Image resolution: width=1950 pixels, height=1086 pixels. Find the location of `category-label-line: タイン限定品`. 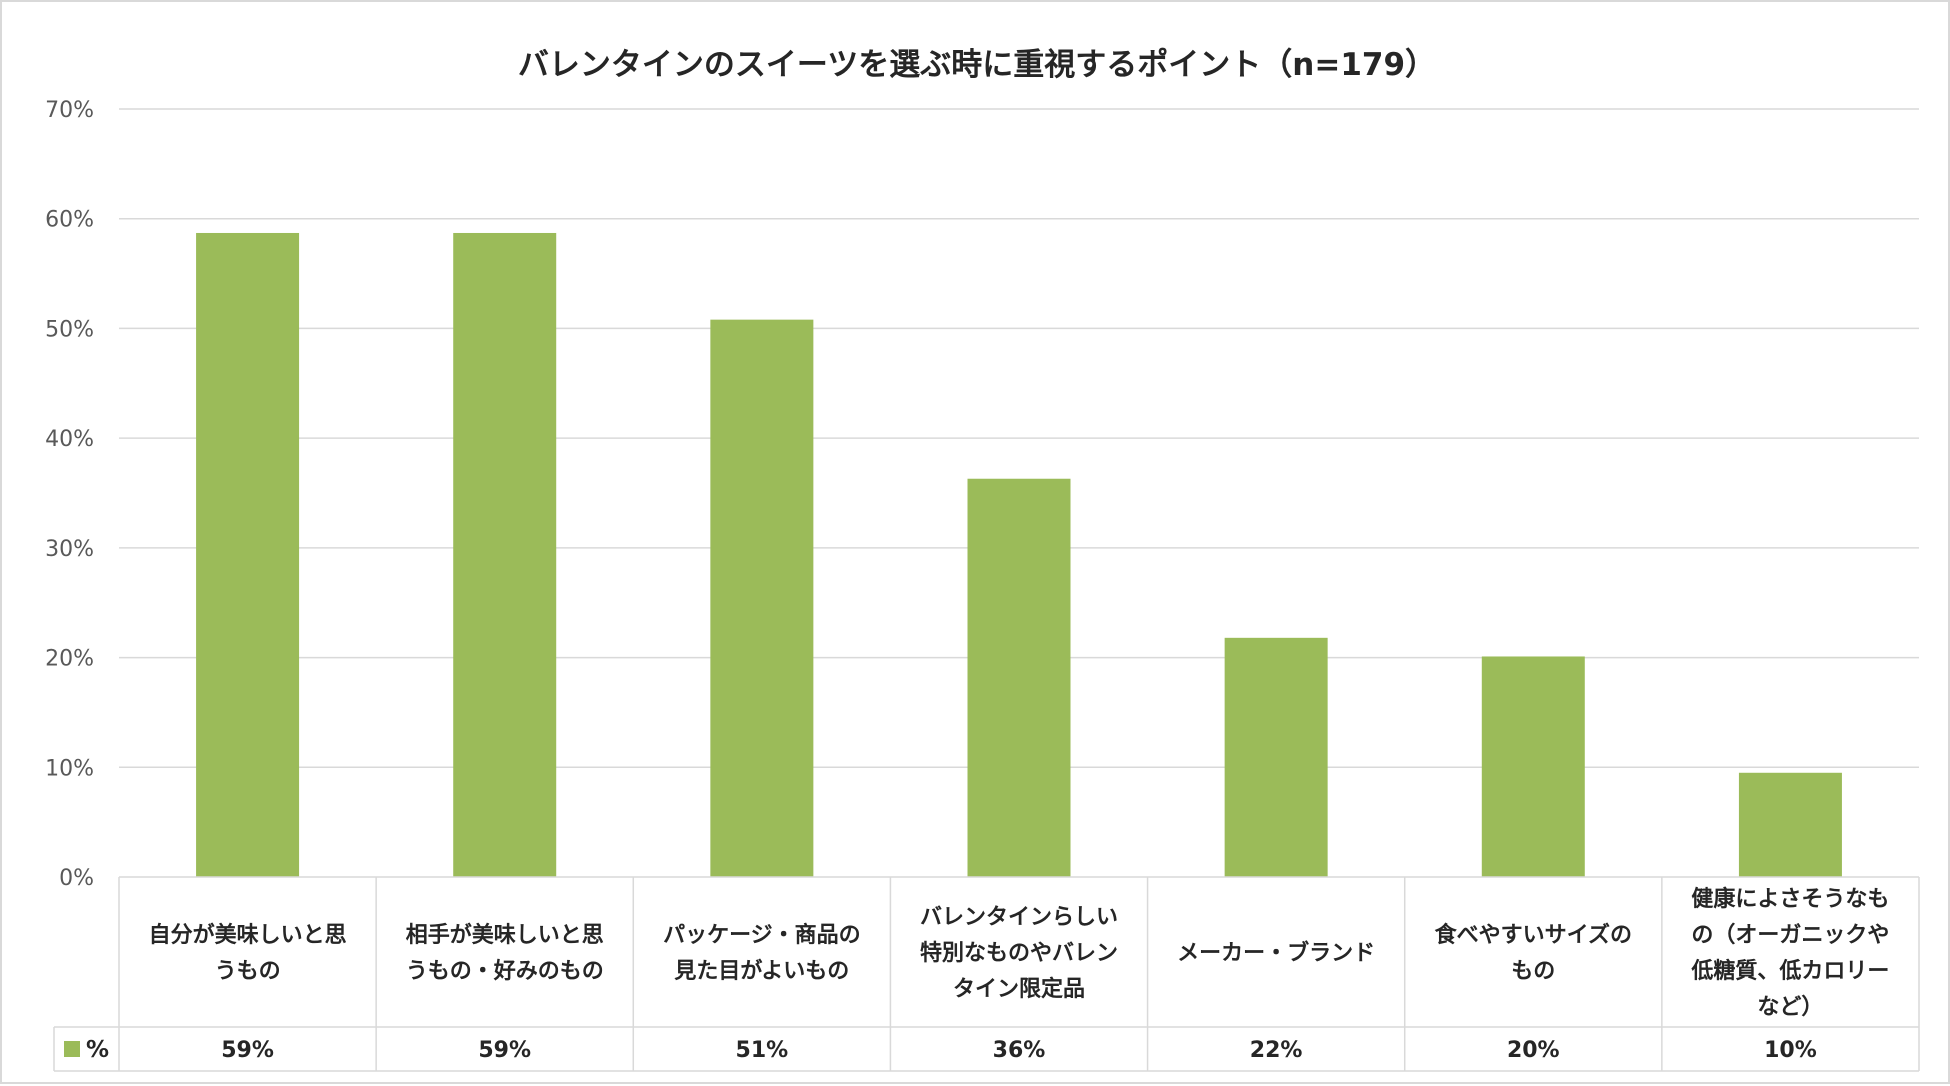

category-label-line: タイン限定品 is located at coordinates (1019, 989).